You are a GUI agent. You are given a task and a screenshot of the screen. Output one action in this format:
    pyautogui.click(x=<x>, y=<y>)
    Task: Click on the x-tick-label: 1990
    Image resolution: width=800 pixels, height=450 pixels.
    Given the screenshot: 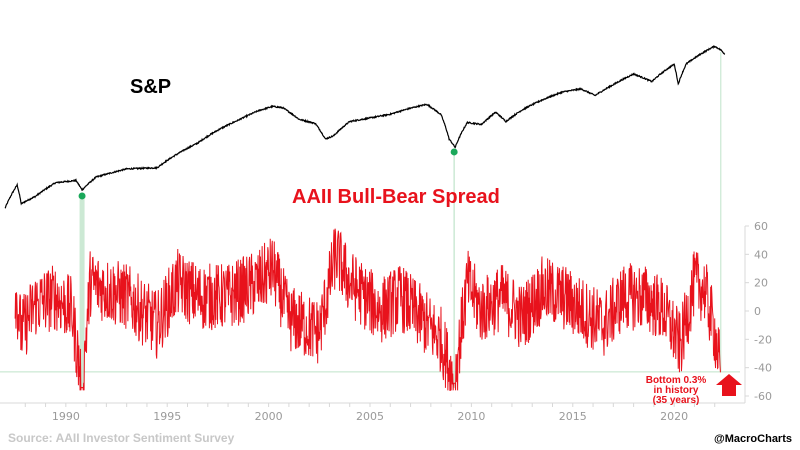 What is the action you would take?
    pyautogui.click(x=66, y=416)
    